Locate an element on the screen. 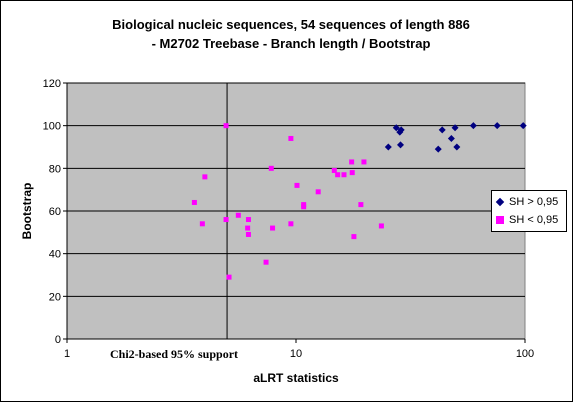 Image resolution: width=573 pixels, height=402 pixels. y-tick-label: 40 is located at coordinates (55, 255).